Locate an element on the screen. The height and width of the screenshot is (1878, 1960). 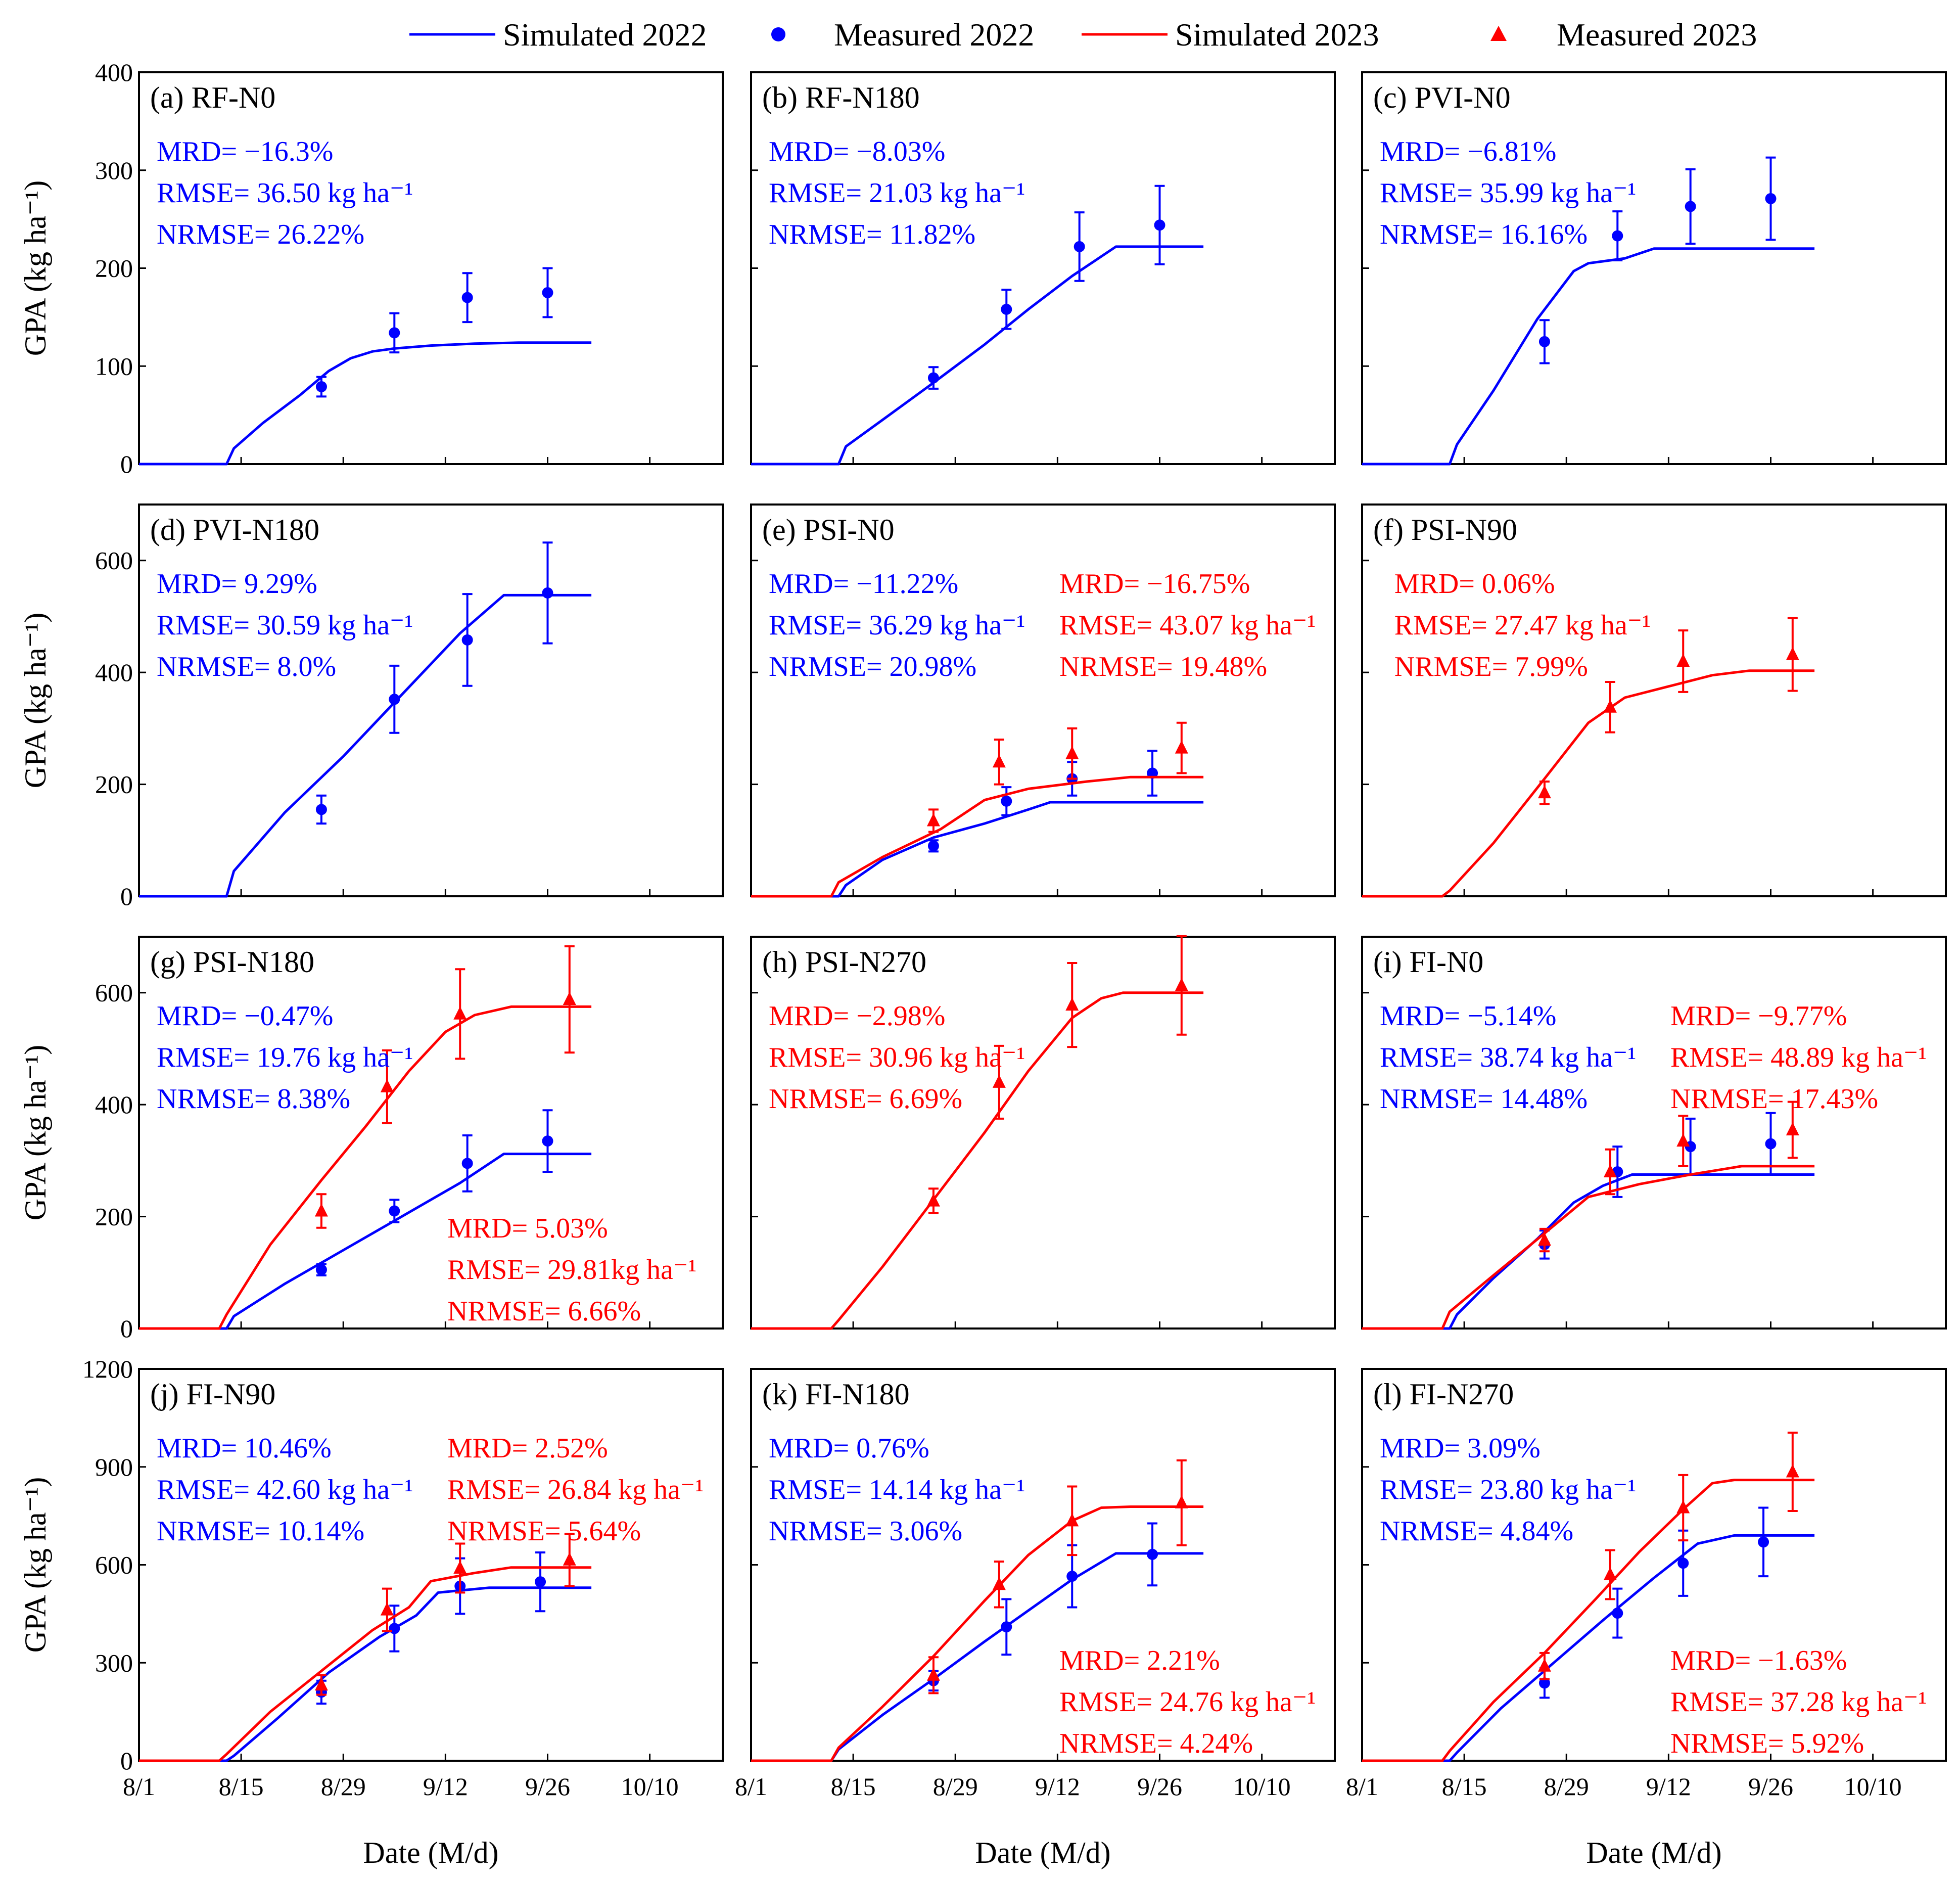
legend-circle-marker is located at coordinates (778, 34).